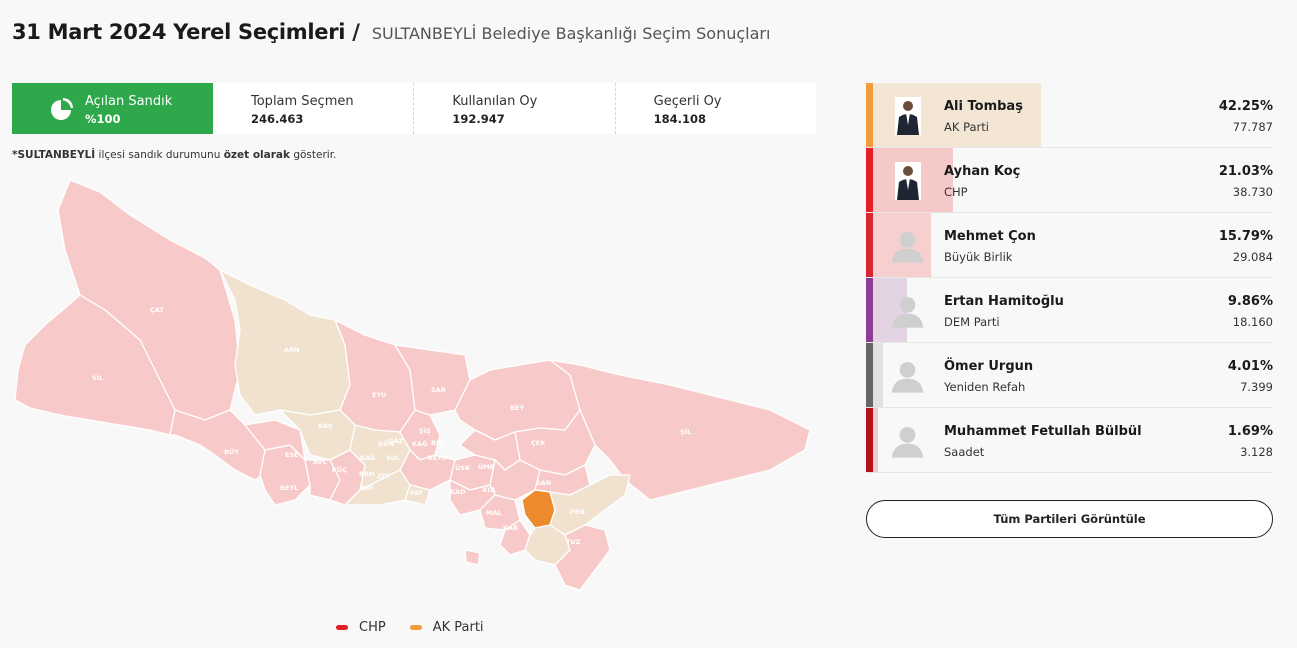 Image resolution: width=1297 pixels, height=648 pixels. What do you see at coordinates (367, 457) in the screenshot?
I see `district-label: BAĞ` at bounding box center [367, 457].